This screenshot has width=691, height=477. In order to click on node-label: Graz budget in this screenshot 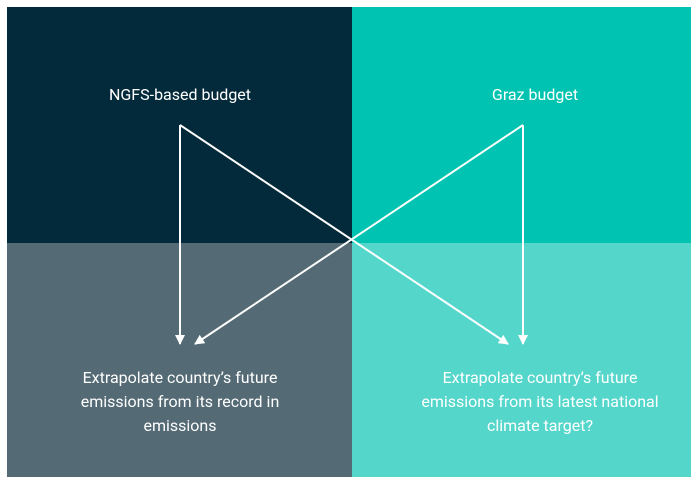, I will do `click(535, 94)`.